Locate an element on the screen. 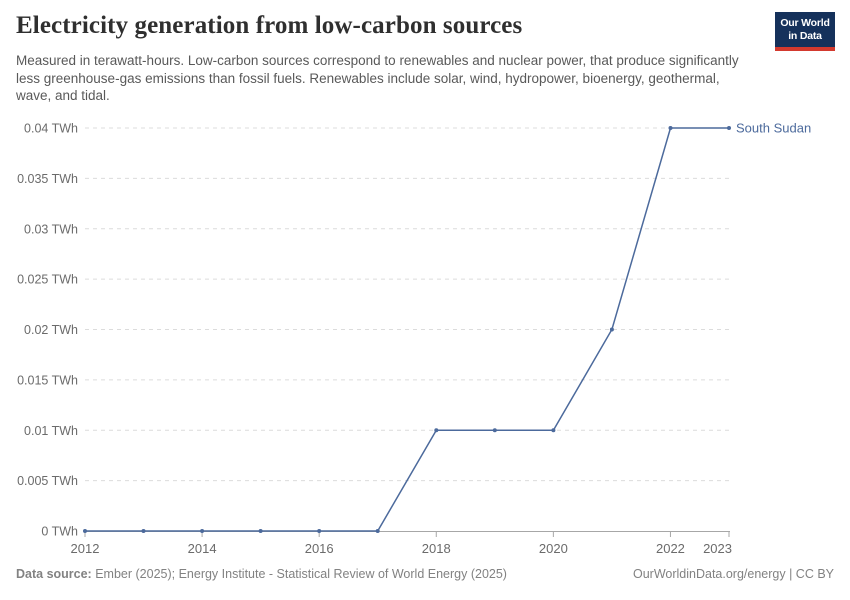 This screenshot has width=850, height=600. owid-logo: Our World in Data is located at coordinates (805, 31).